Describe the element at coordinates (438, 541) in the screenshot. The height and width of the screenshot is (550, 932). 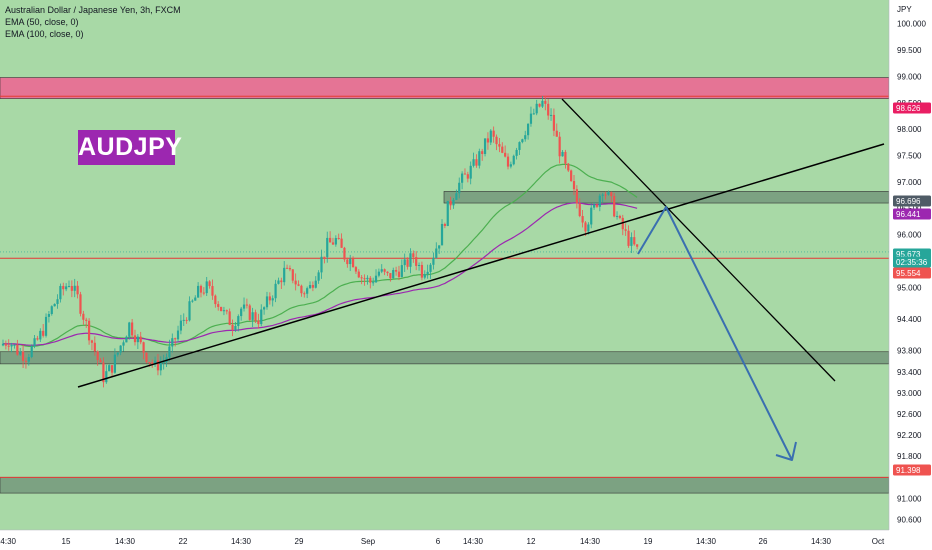
I see `time-tick-label: 6` at that location.